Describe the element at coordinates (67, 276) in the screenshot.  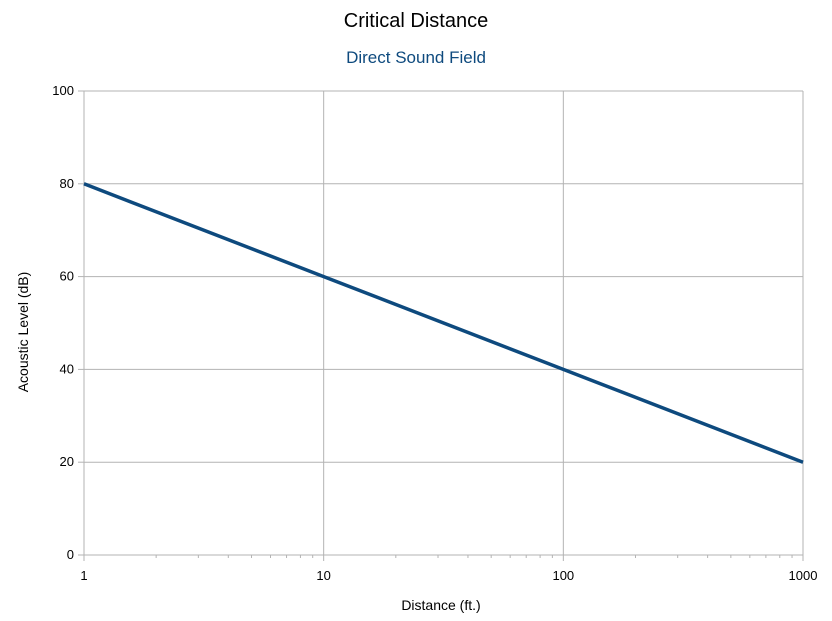
I see `y-tick-label: 60` at that location.